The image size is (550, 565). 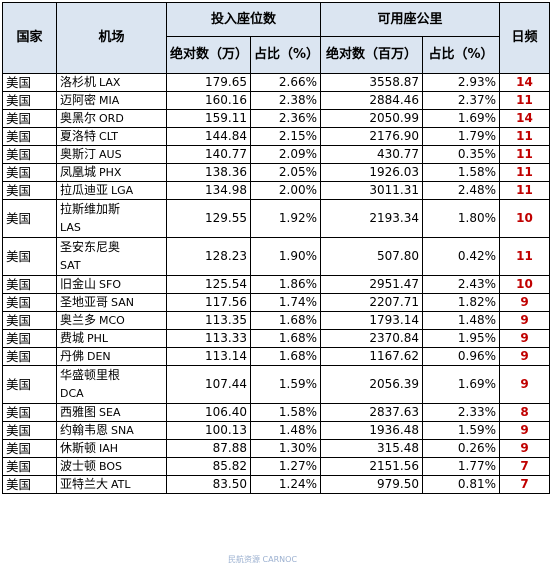 What do you see at coordinates (122, 302) in the screenshot?
I see `airport-code: SAN` at bounding box center [122, 302].